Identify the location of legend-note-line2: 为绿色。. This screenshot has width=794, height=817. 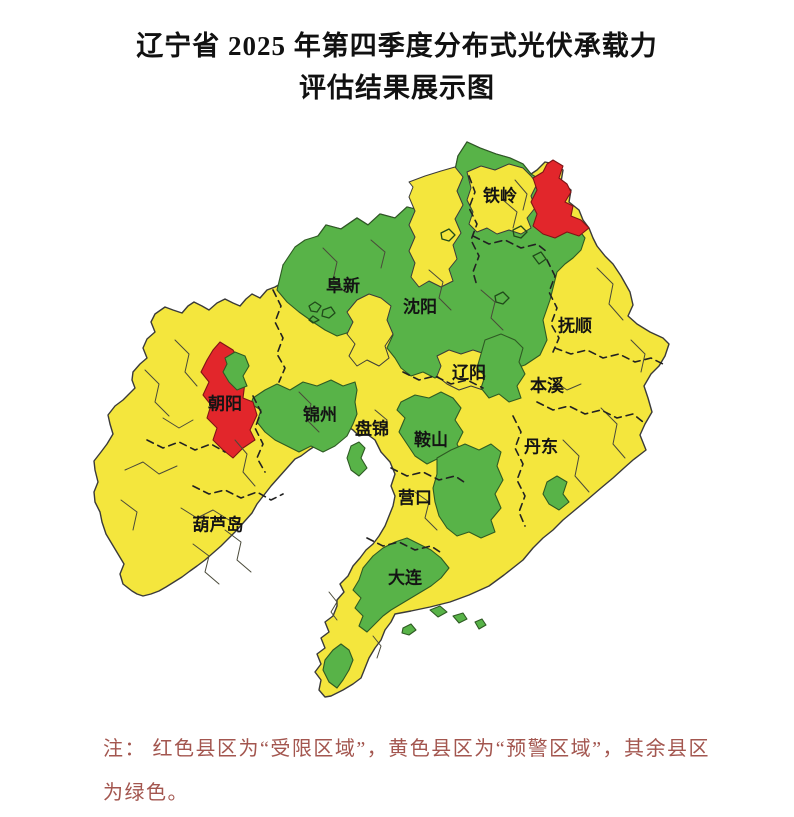
(146, 793).